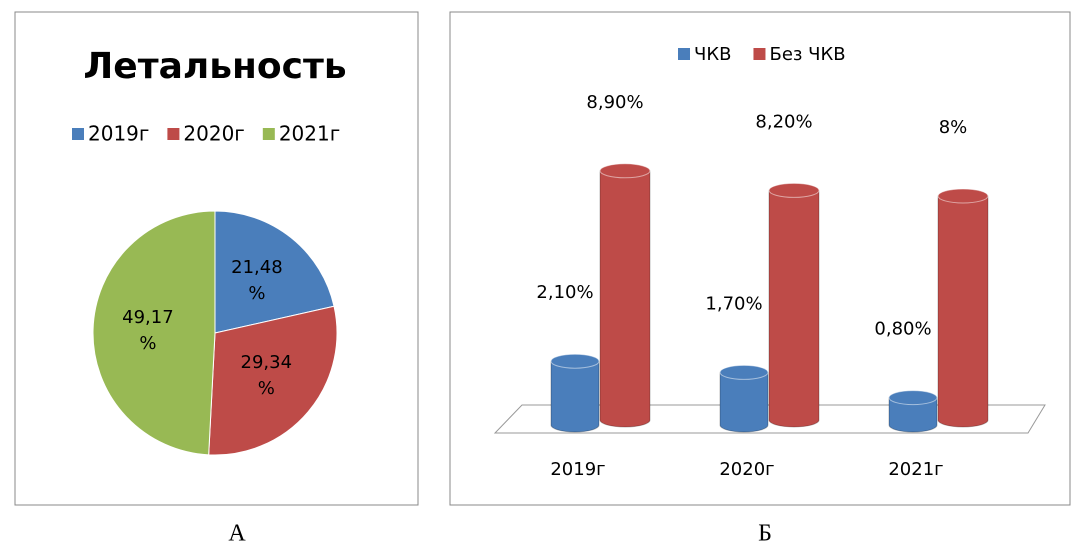 This screenshot has height=545, width=1079. What do you see at coordinates (733, 303) in the screenshot?
I see `data-label: 1,70%` at bounding box center [733, 303].